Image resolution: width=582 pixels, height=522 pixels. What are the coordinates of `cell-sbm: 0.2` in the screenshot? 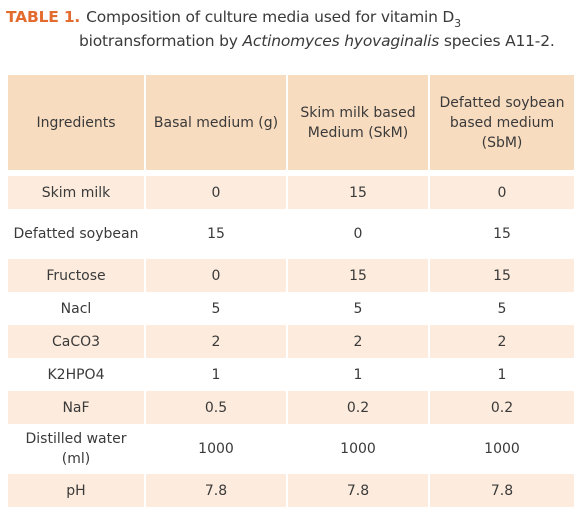 It's located at (501, 407).